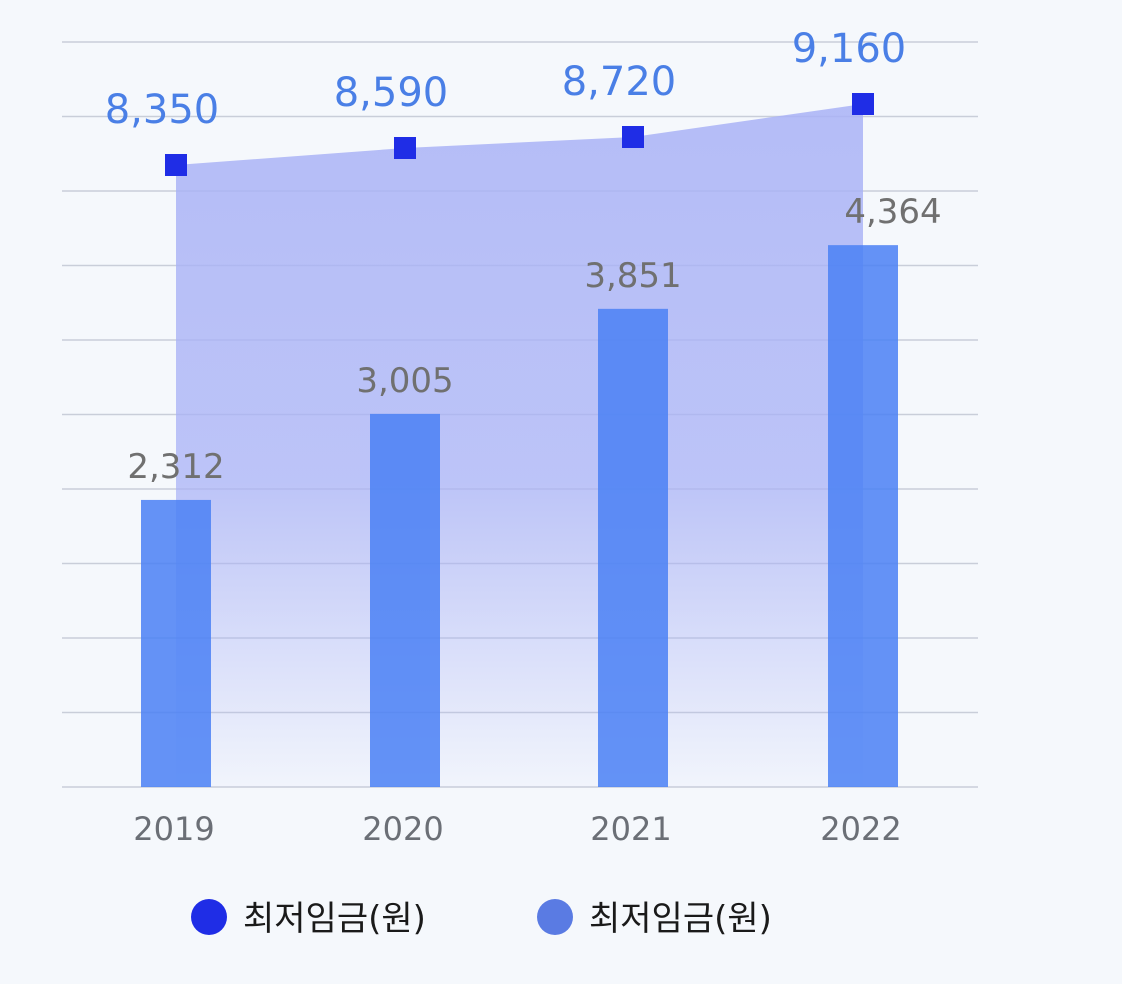 The height and width of the screenshot is (984, 1122). What do you see at coordinates (517, 829) in the screenshot?
I see `x-axis: 2019 2020 2021 2022` at bounding box center [517, 829].